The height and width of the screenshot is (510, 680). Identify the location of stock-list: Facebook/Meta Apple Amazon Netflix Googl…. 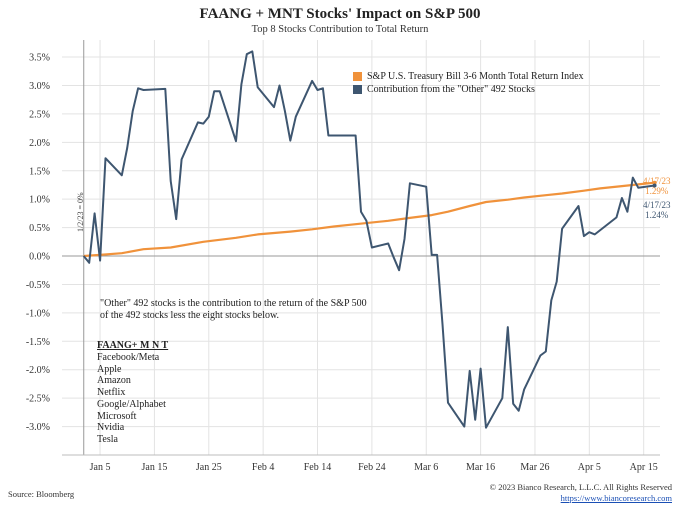
(131, 399).